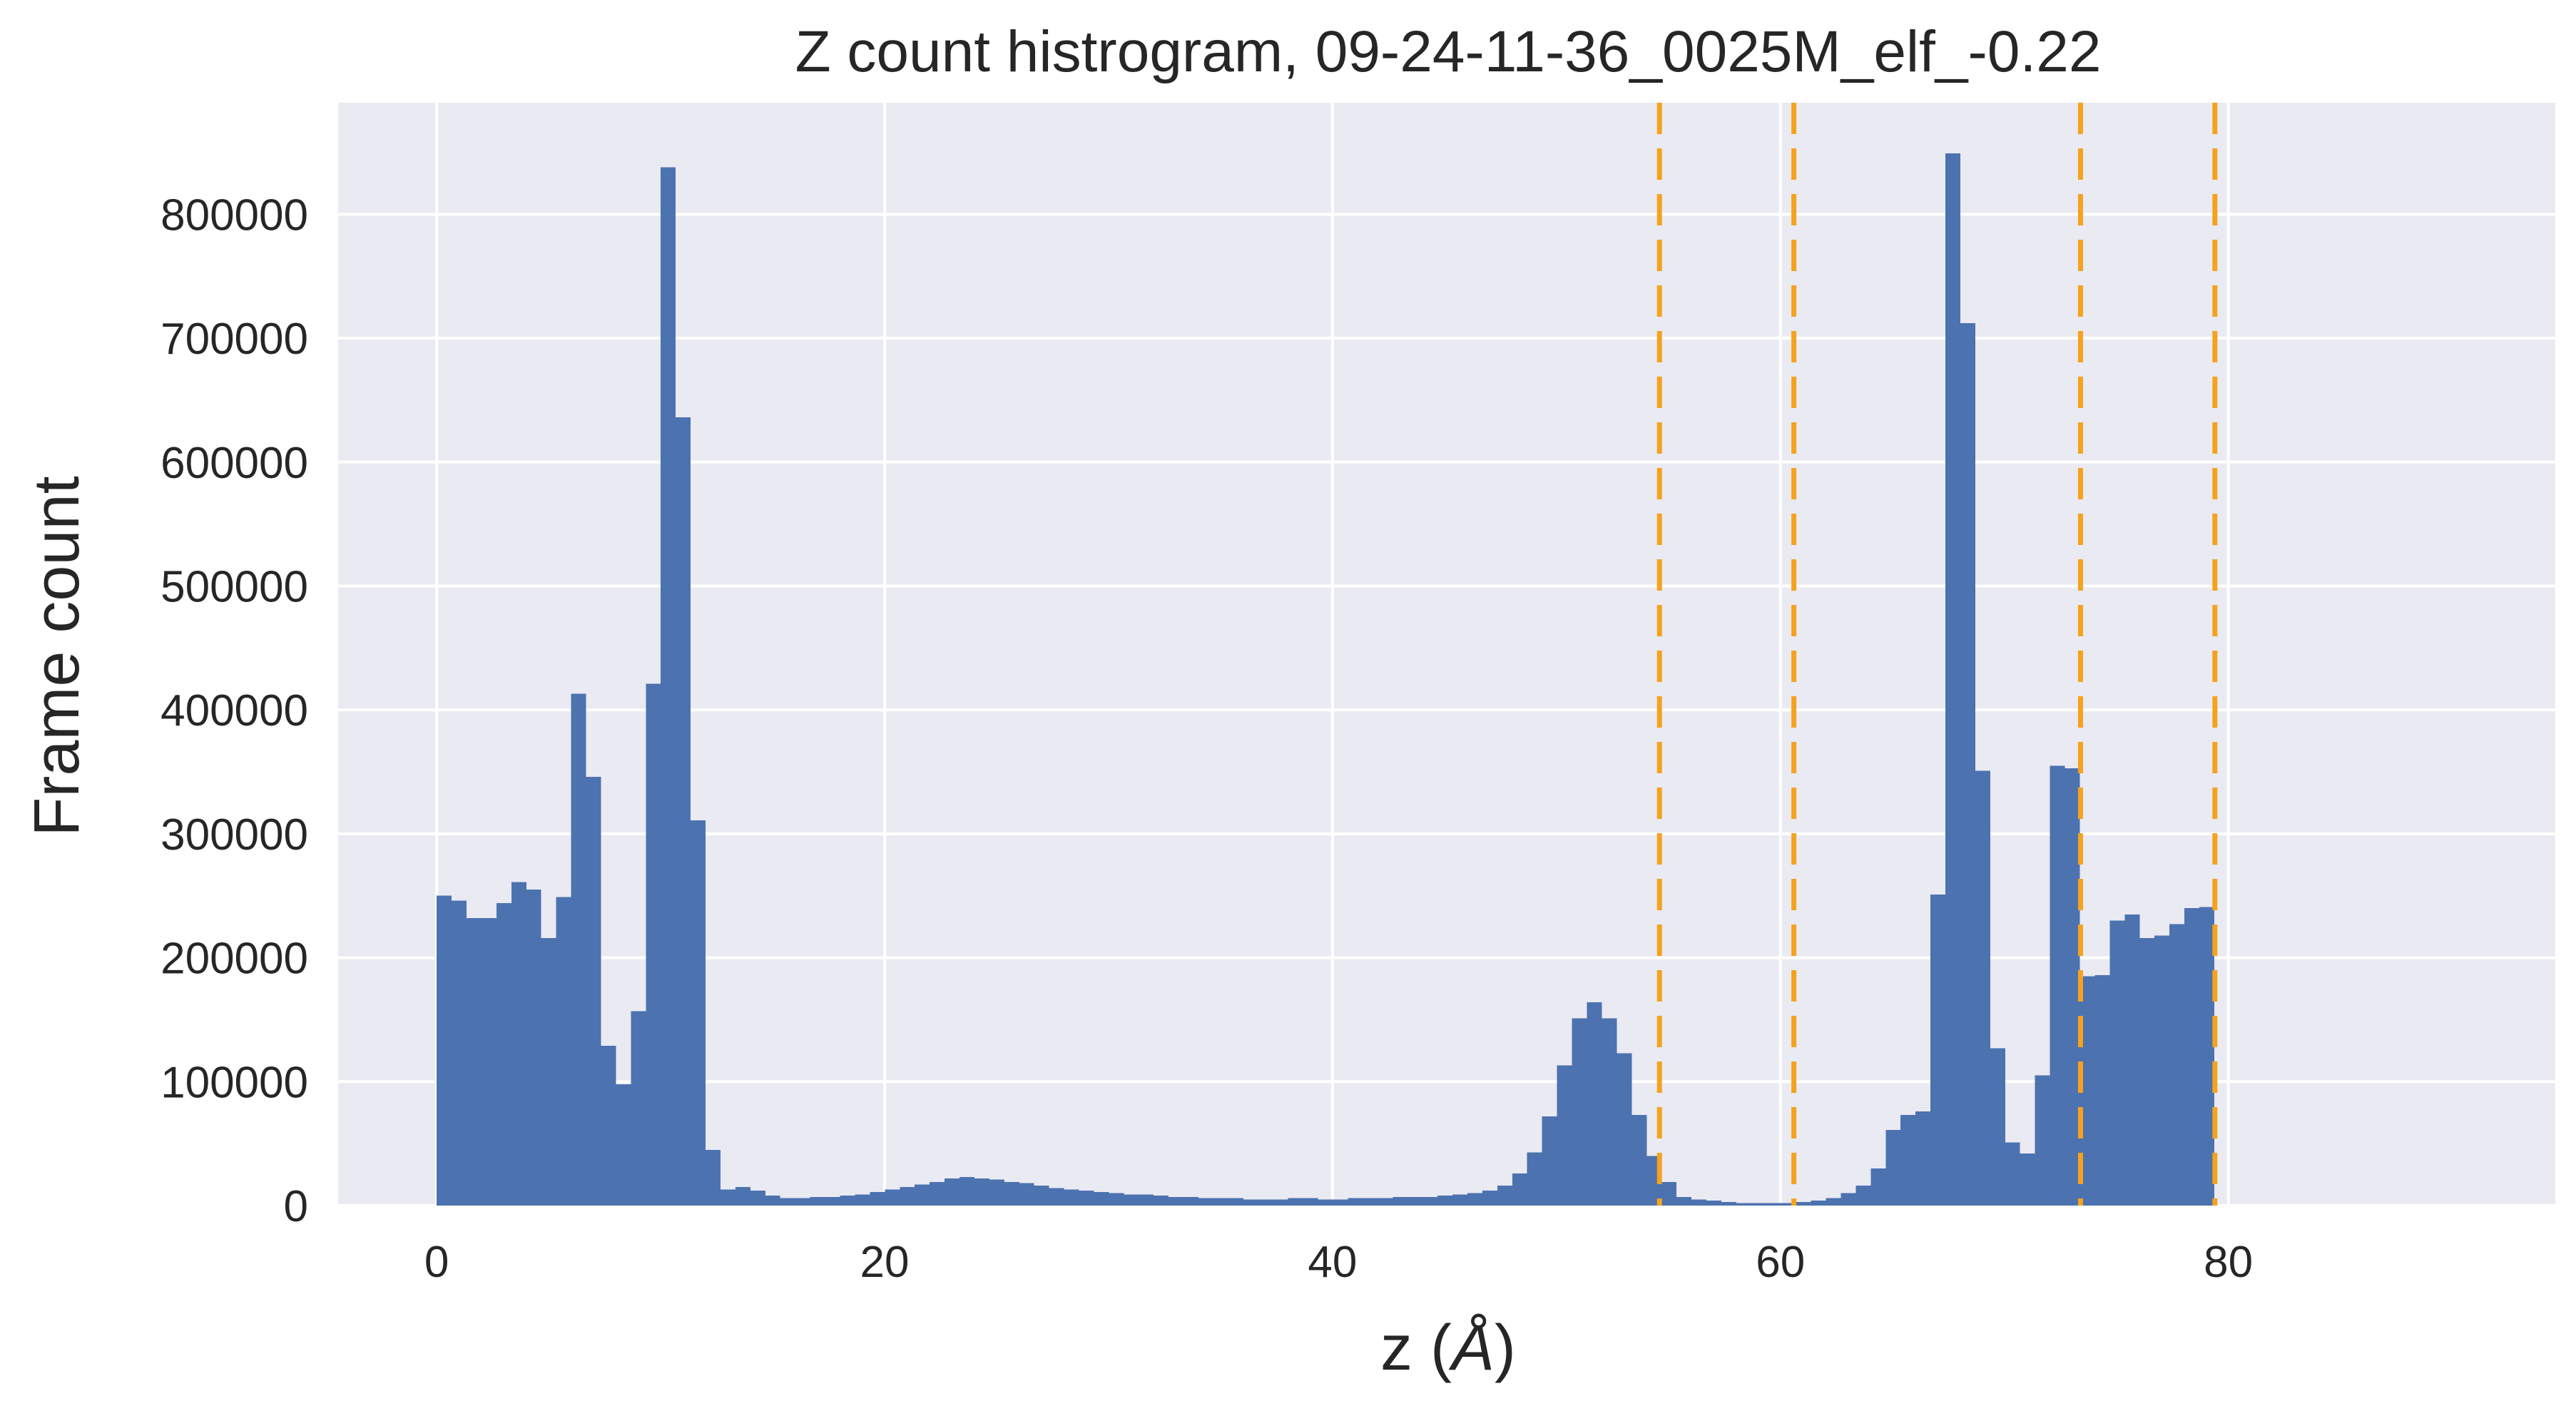 Image resolution: width=2576 pixels, height=1416 pixels. What do you see at coordinates (2228, 1262) in the screenshot?
I see `x-tick-label: 80` at bounding box center [2228, 1262].